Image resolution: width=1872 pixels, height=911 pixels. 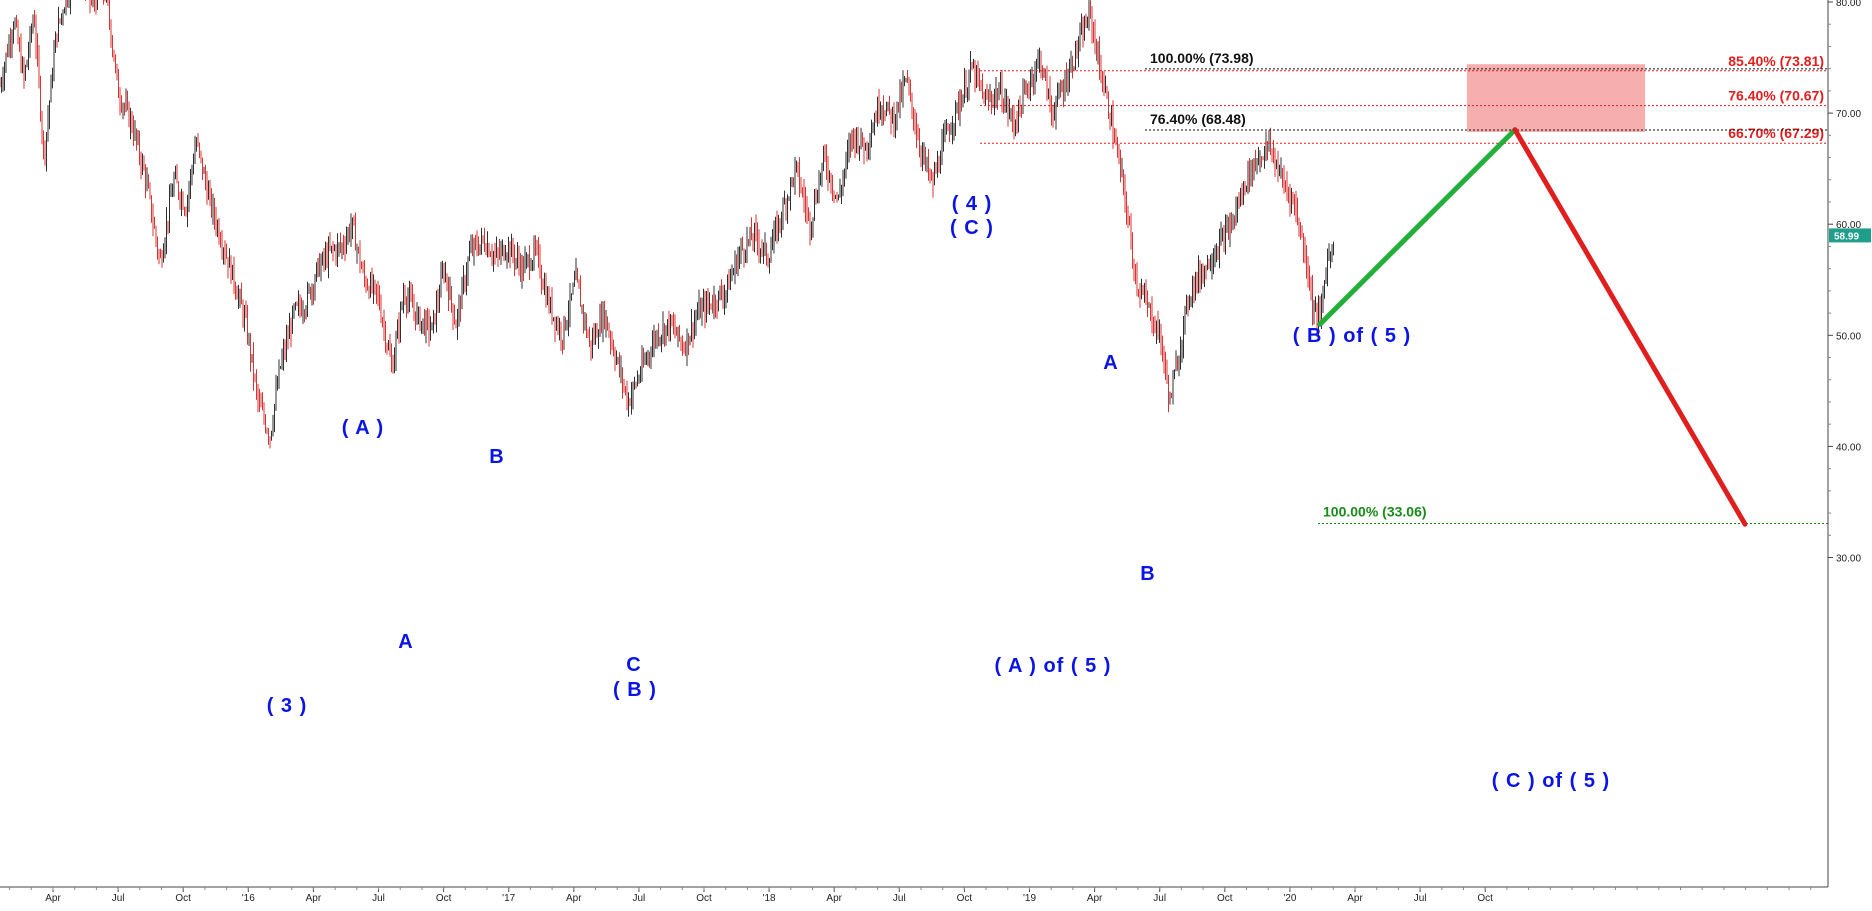 I want to click on wave-label: ( 4 ), so click(x=972, y=204).